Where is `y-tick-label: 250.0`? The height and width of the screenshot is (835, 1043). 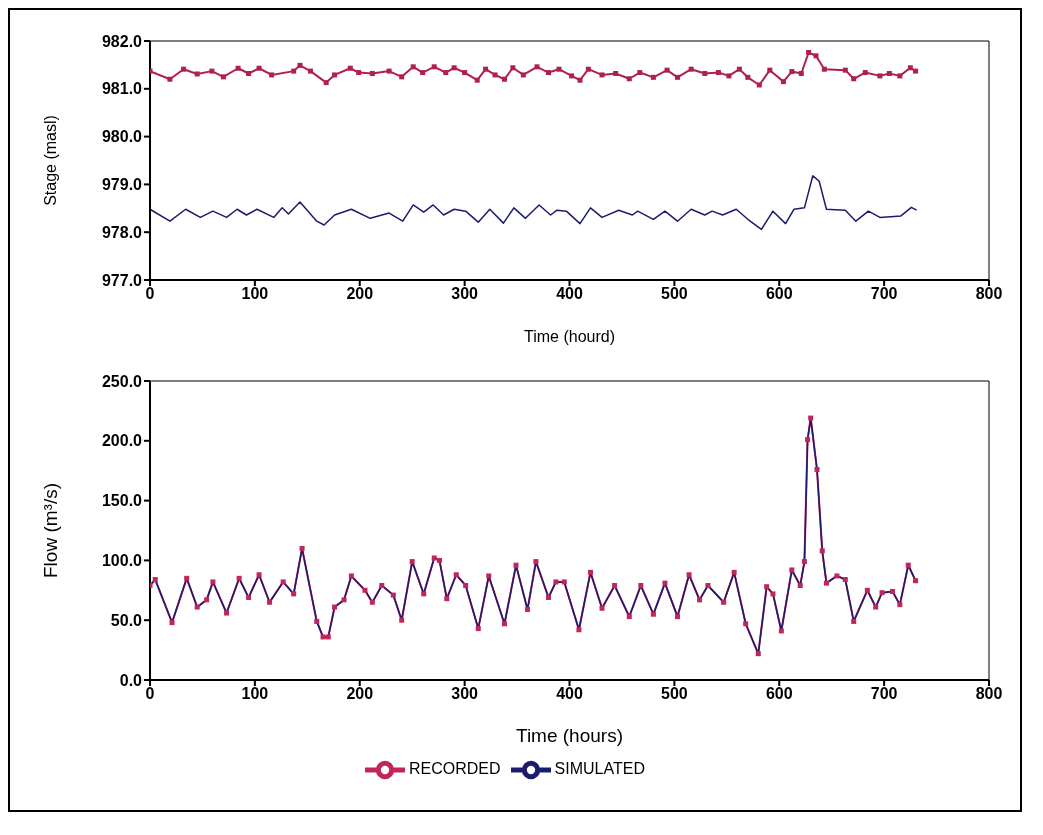
y-tick-label: 250.0 is located at coordinates (122, 381).